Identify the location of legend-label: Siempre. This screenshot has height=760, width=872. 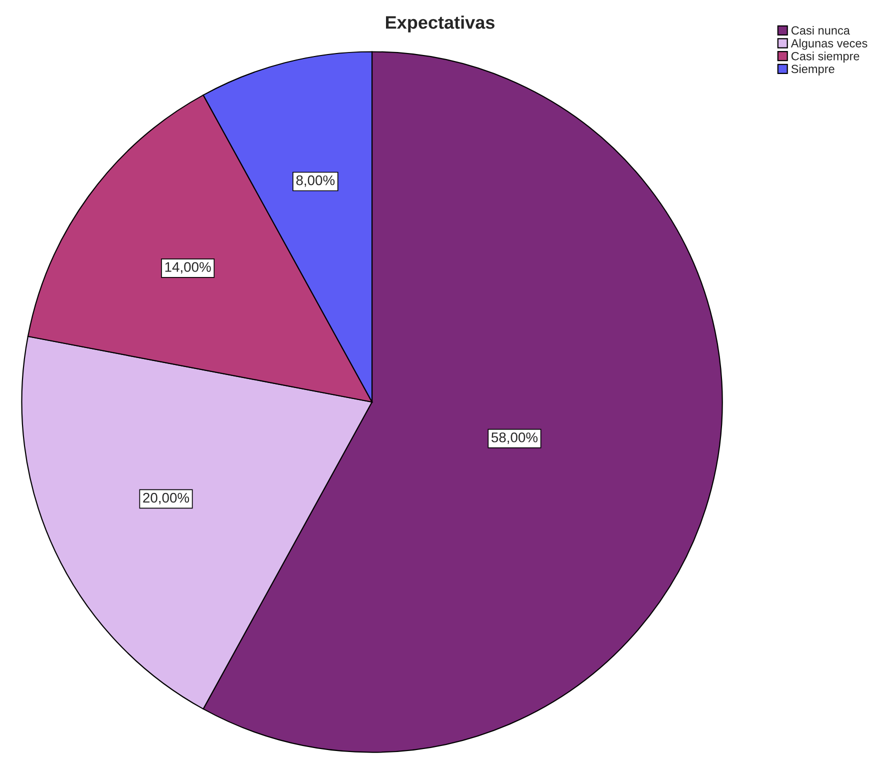
(812, 70).